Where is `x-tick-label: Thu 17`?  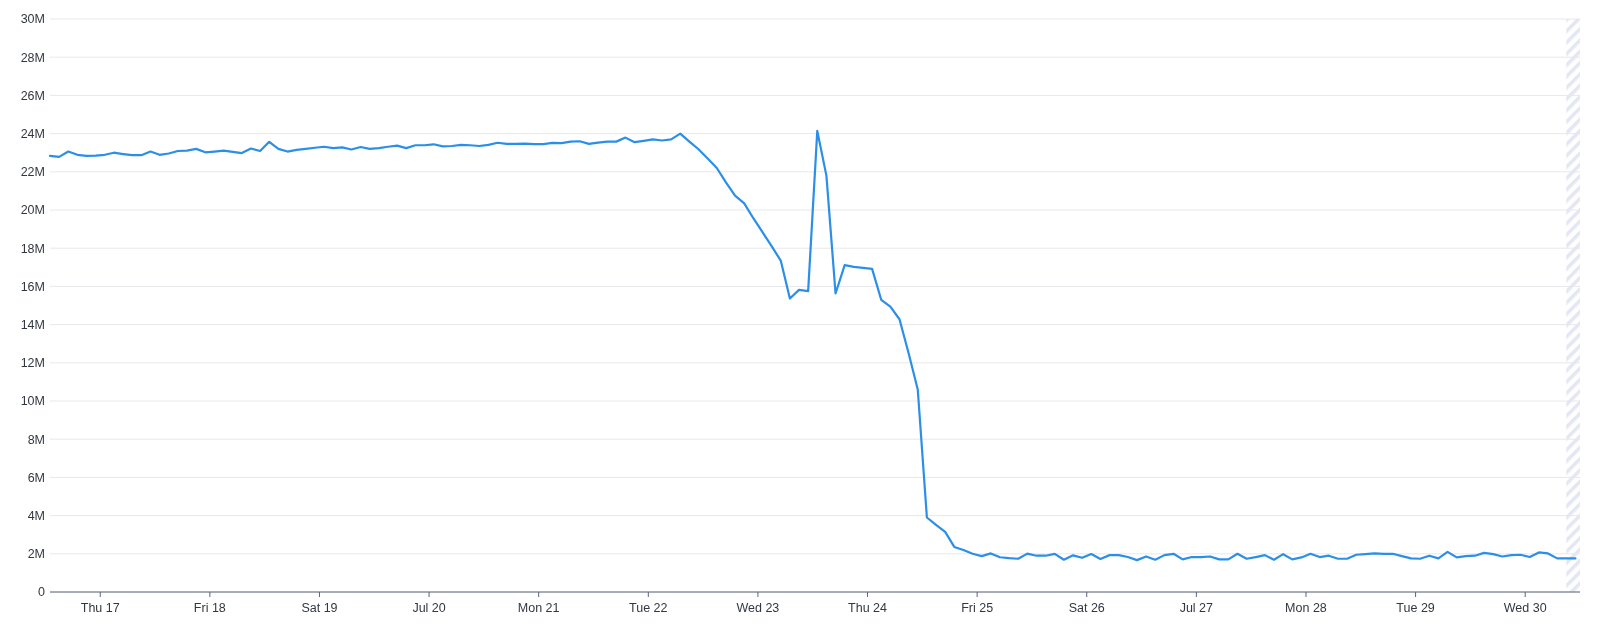
x-tick-label: Thu 17 is located at coordinates (100, 608).